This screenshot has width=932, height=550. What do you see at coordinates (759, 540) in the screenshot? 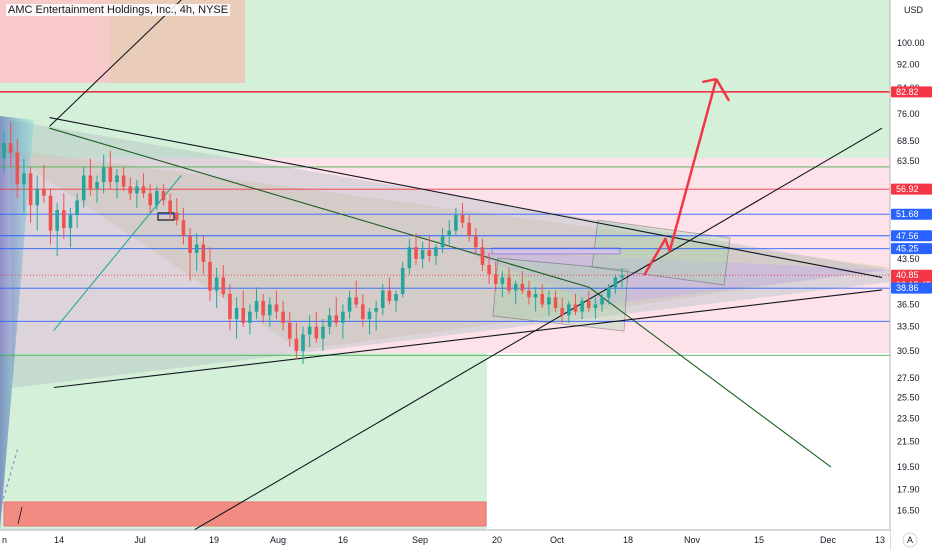
I see `x-tick-label: 15` at bounding box center [759, 540].